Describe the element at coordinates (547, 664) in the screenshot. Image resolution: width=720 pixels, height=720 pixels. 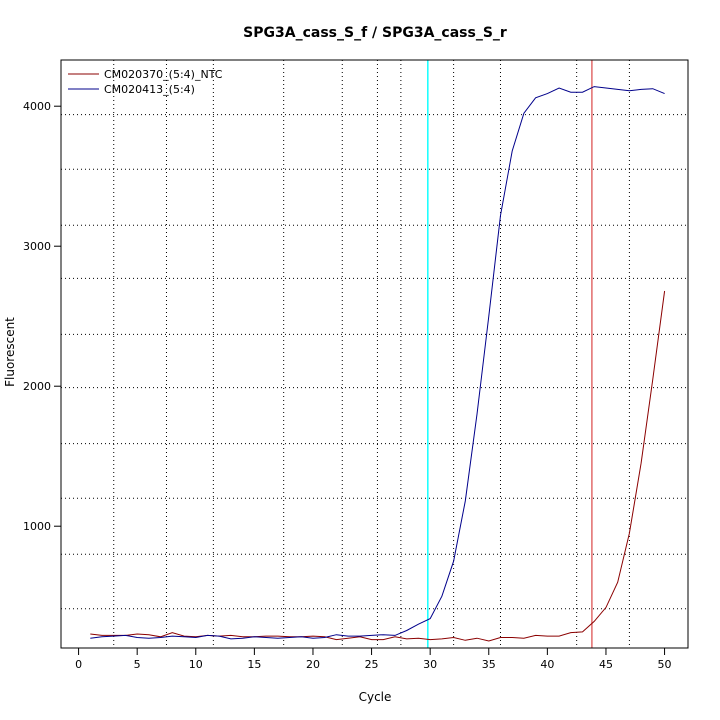
I see `x-tick-label: 40` at that location.